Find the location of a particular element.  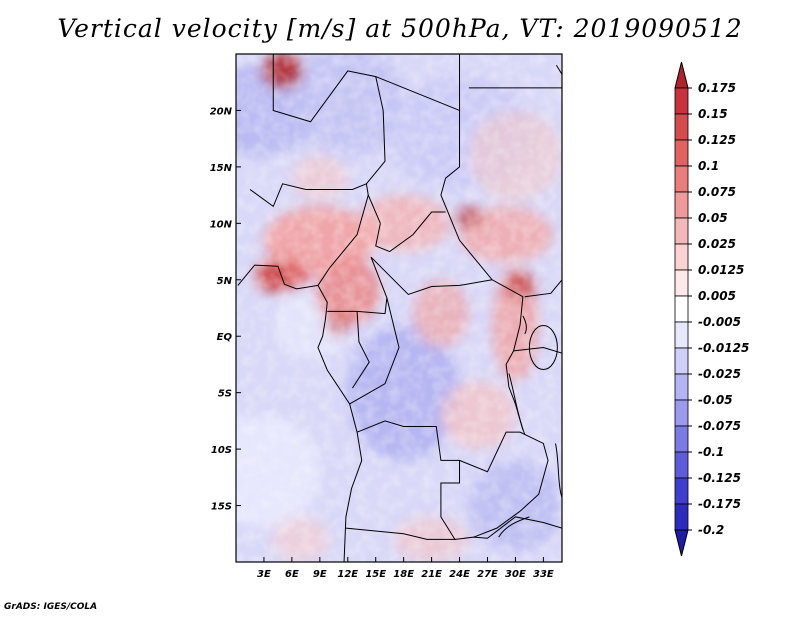

colorbar-label: 0.075 is located at coordinates (717, 192).